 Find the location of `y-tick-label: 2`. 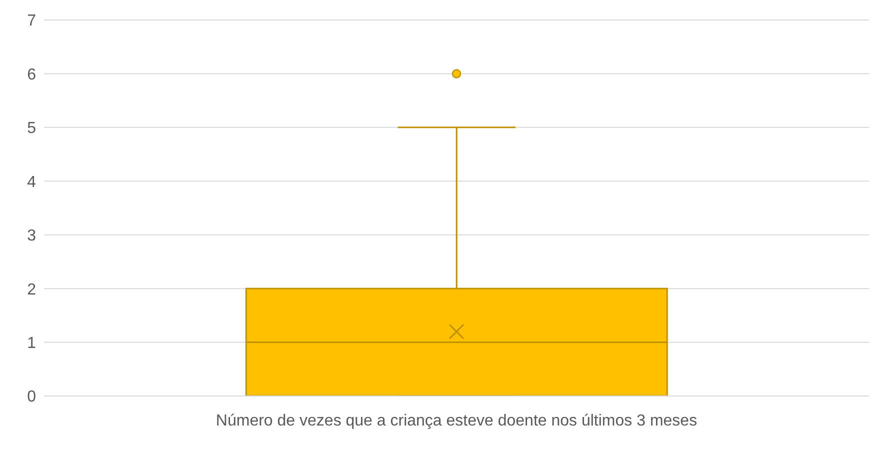

y-tick-label: 2 is located at coordinates (31, 289).